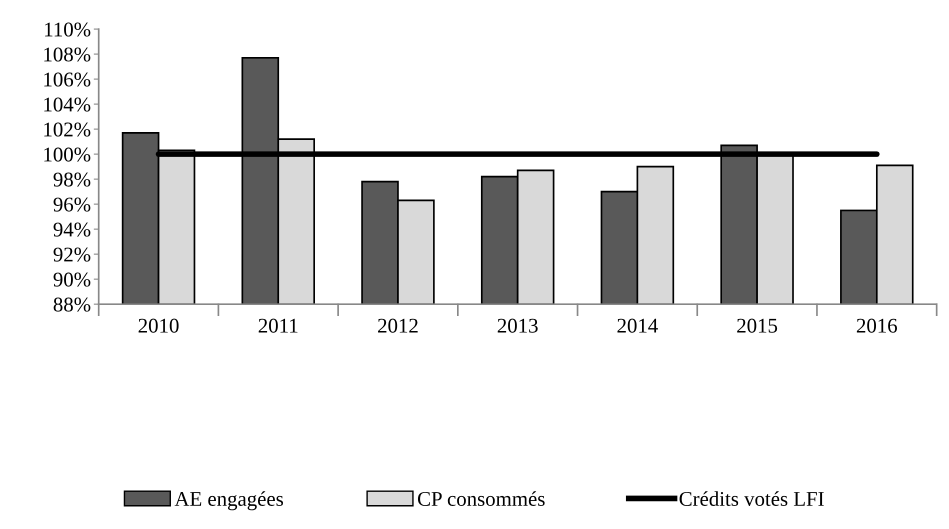 The image size is (949, 529). What do you see at coordinates (67, 79) in the screenshot?
I see `y-tick-label: 106%` at bounding box center [67, 79].